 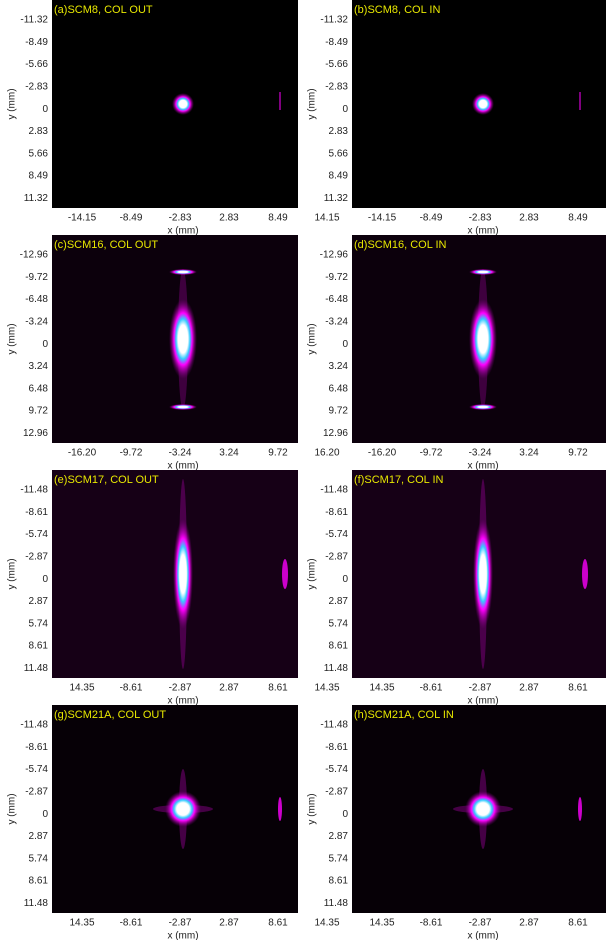 What do you see at coordinates (180, 453) in the screenshot?
I see `x-tick-label: -3.24` at bounding box center [180, 453].